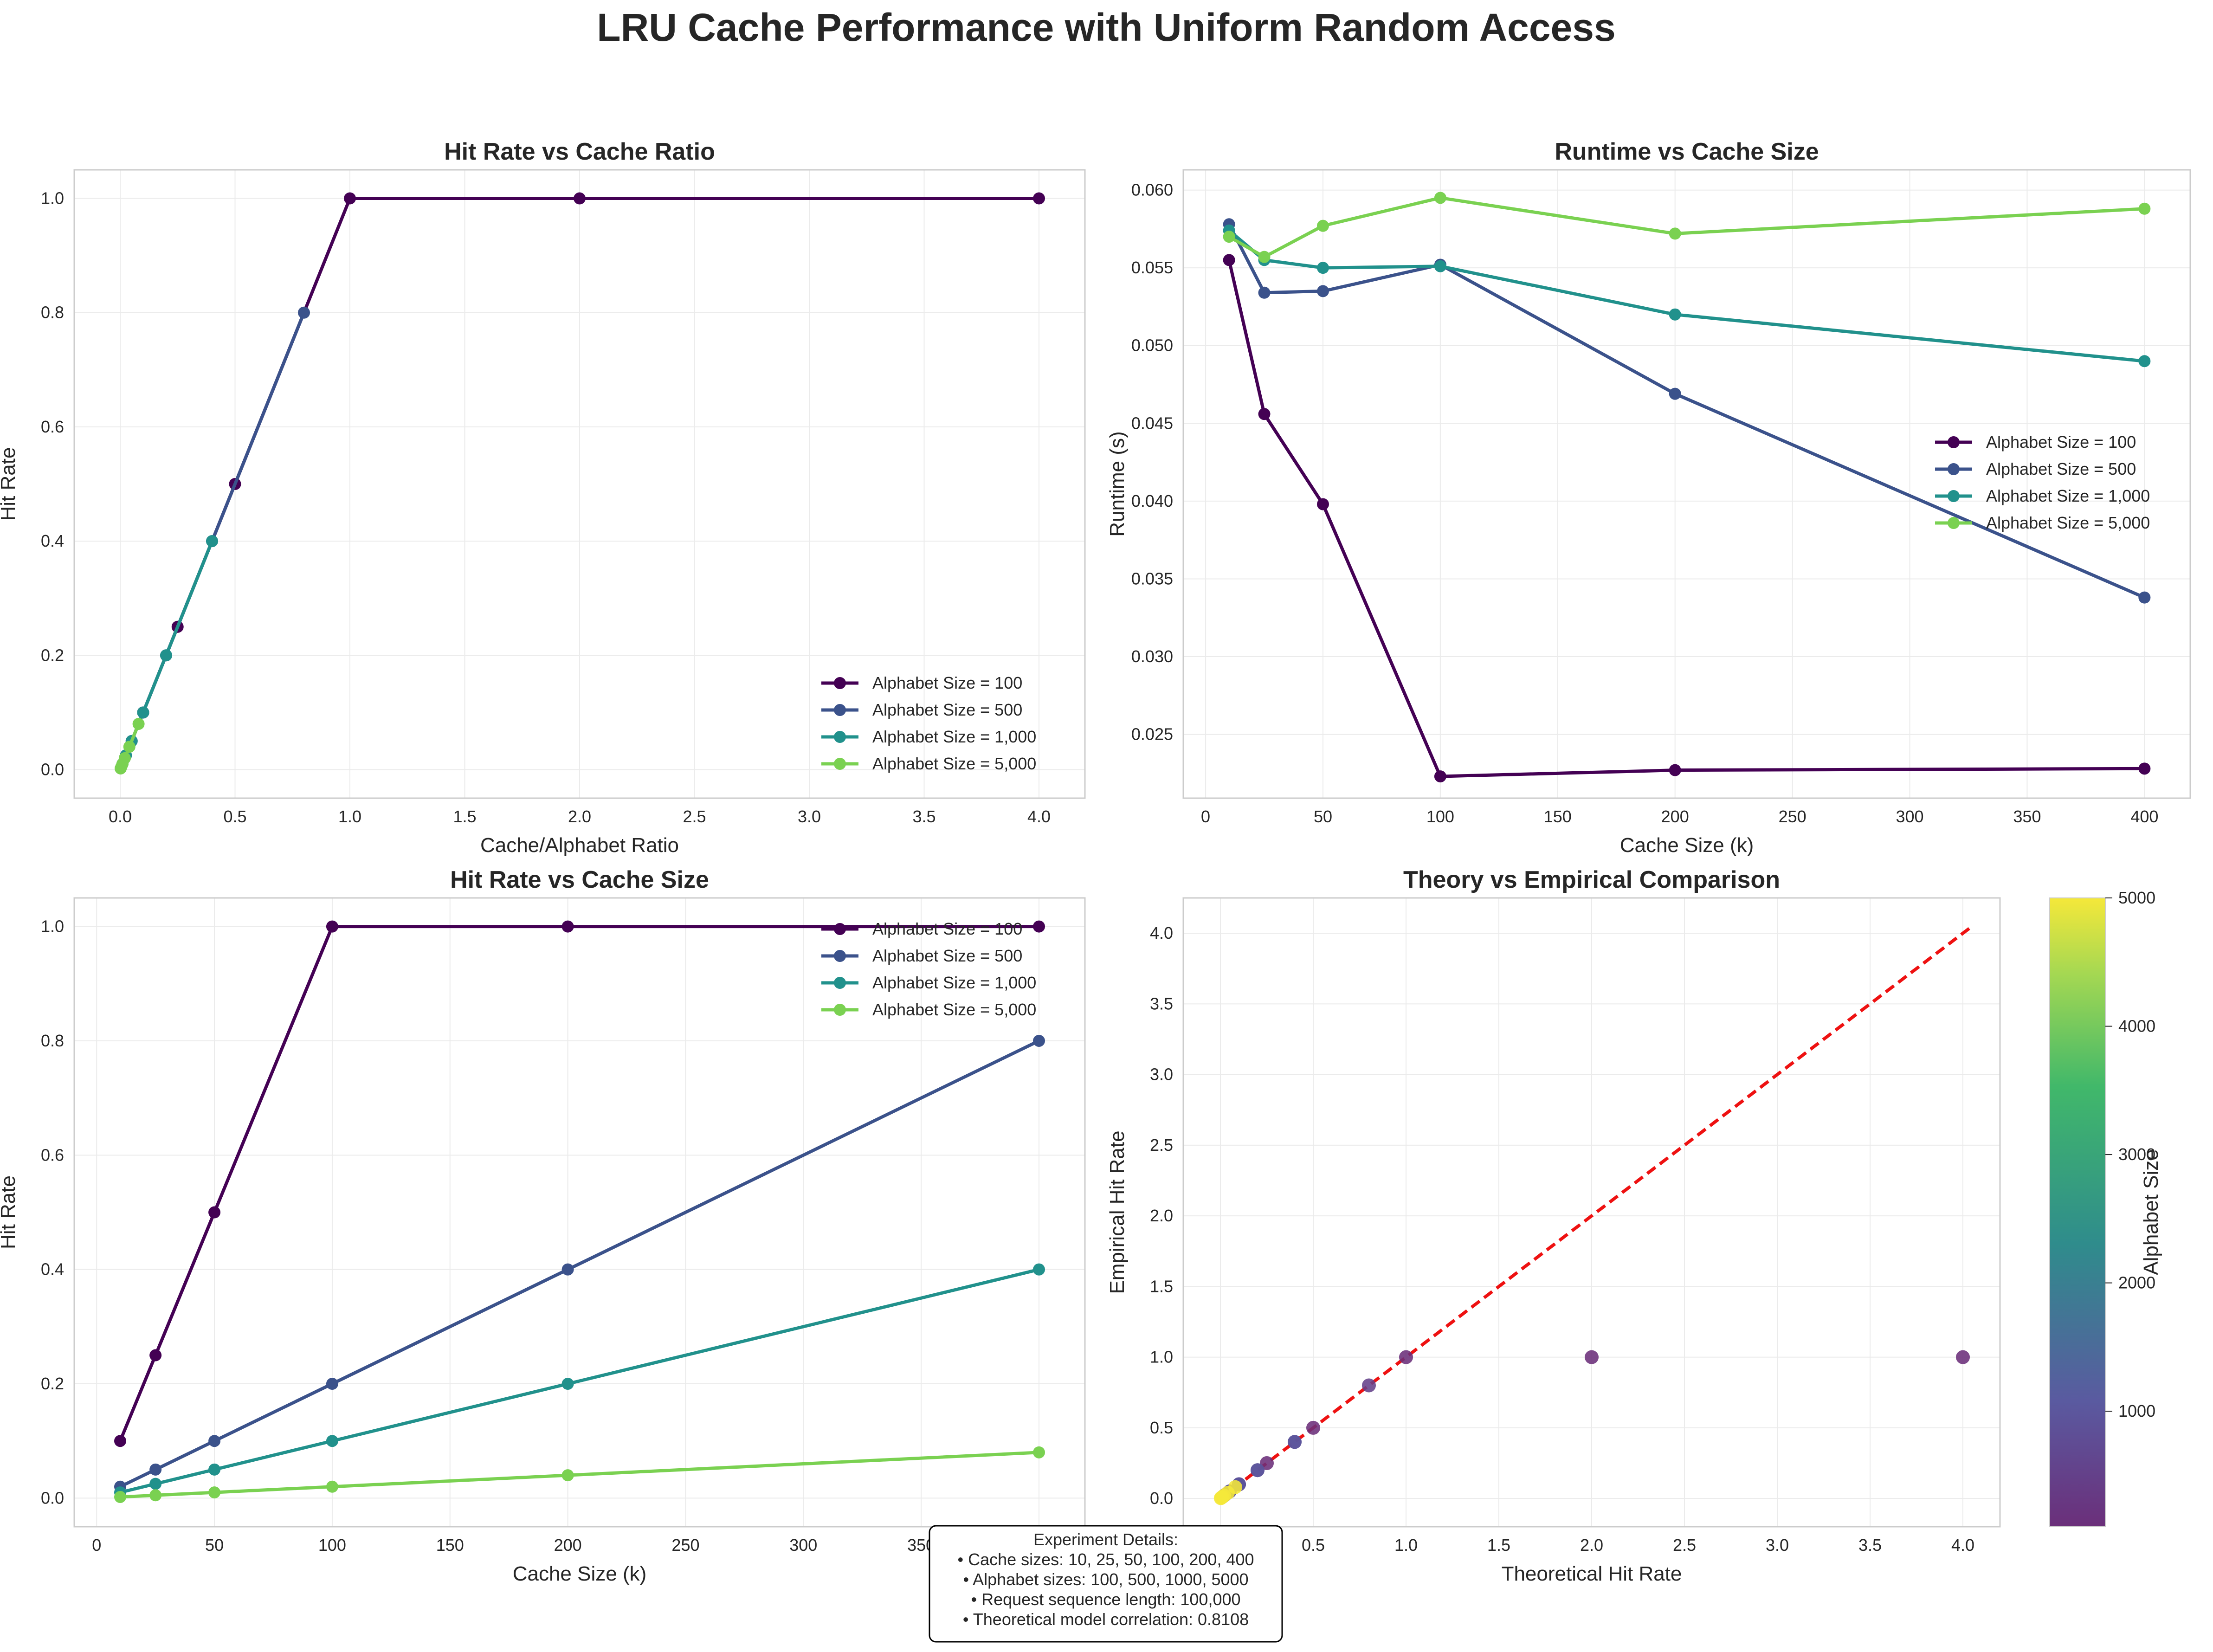 The image size is (2213, 1652). I want to click on x-tick-label: 3.0, so click(809, 816).